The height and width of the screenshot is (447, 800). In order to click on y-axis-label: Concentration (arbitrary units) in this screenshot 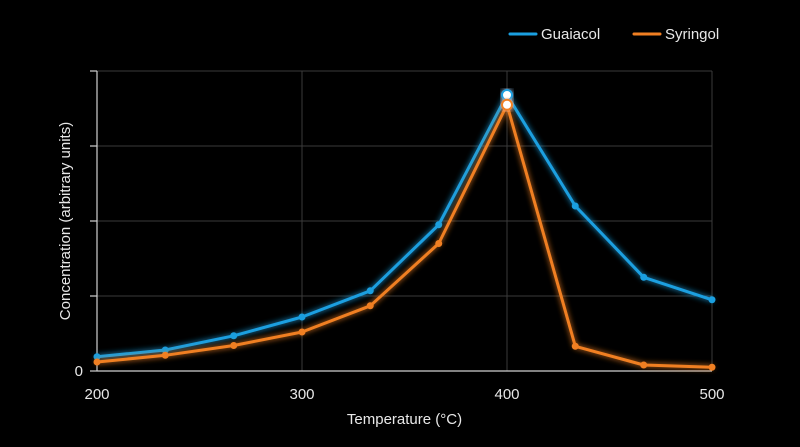, I will do `click(65, 221)`.